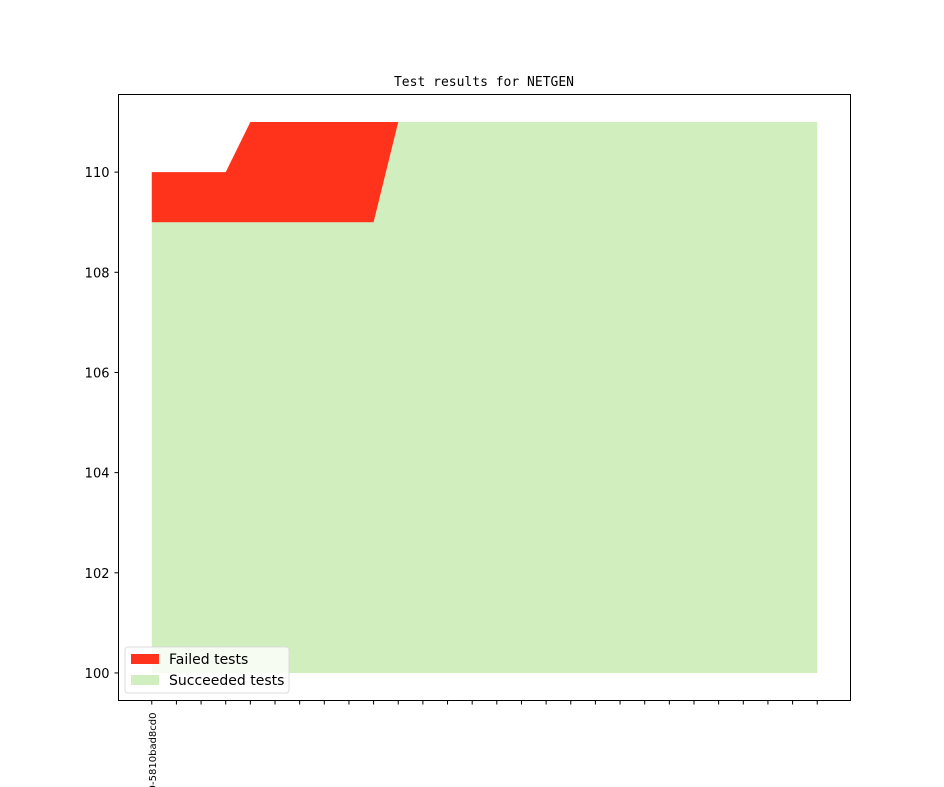  Describe the element at coordinates (97, 674) in the screenshot. I see `y-tick-label: 100` at that location.